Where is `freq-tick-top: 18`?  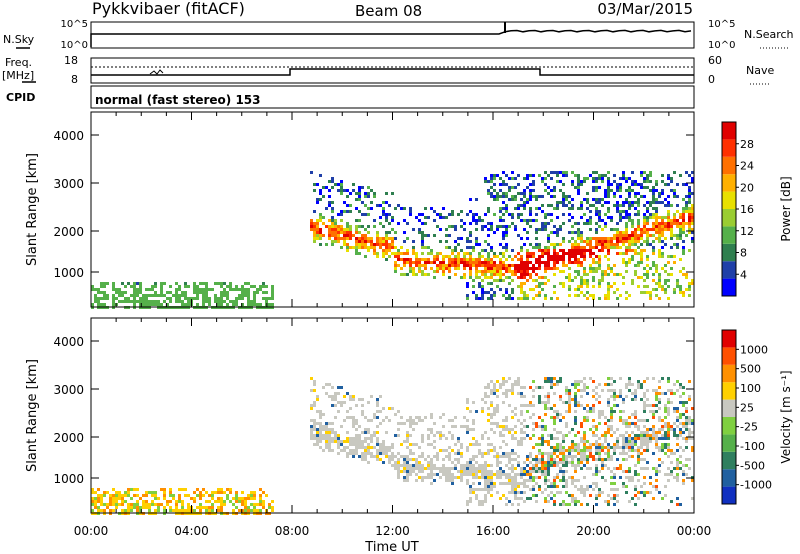 freq-tick-top: 18 is located at coordinates (71, 60).